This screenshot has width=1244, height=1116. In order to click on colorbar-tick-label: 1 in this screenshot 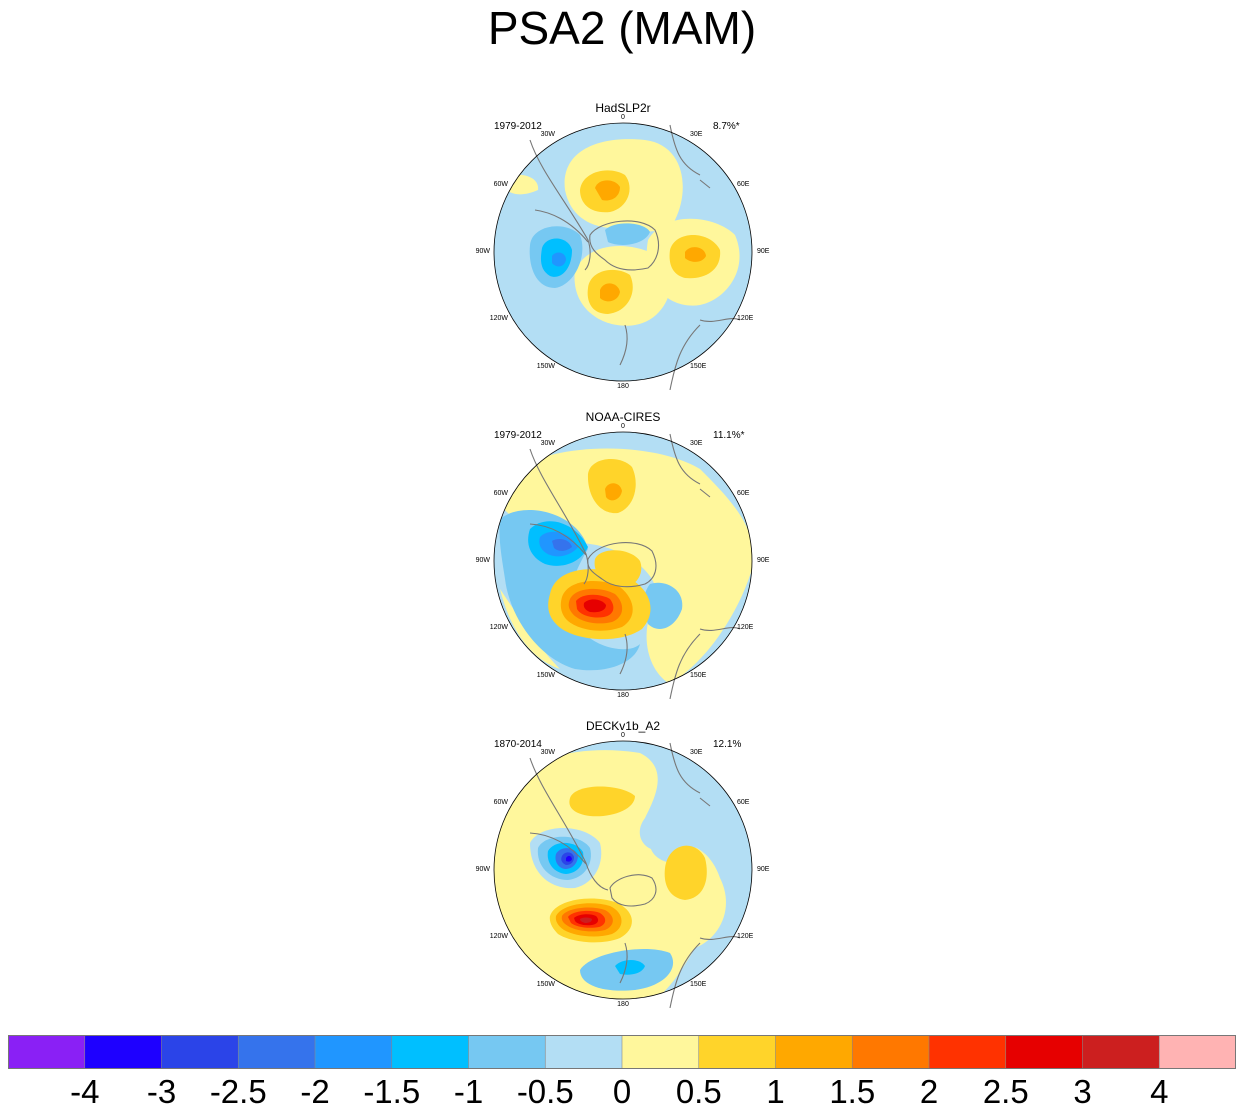, I will do `click(775, 1091)`.